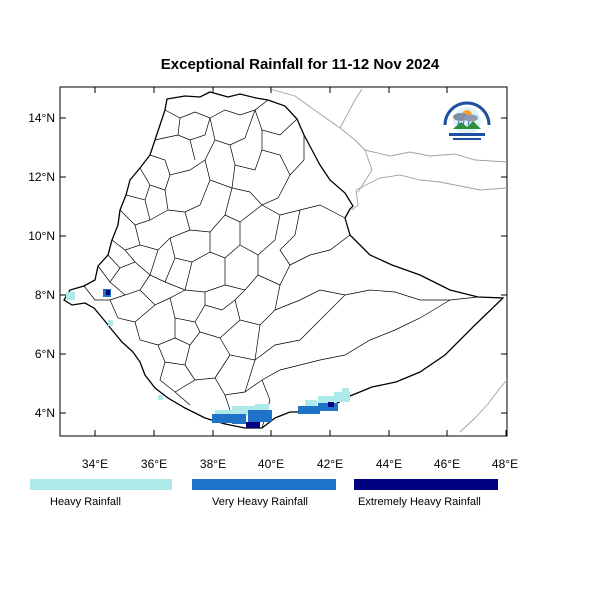 This screenshot has height=600, width=600. What do you see at coordinates (271, 464) in the screenshot?
I see `x-tick-label: 40°E` at bounding box center [271, 464].